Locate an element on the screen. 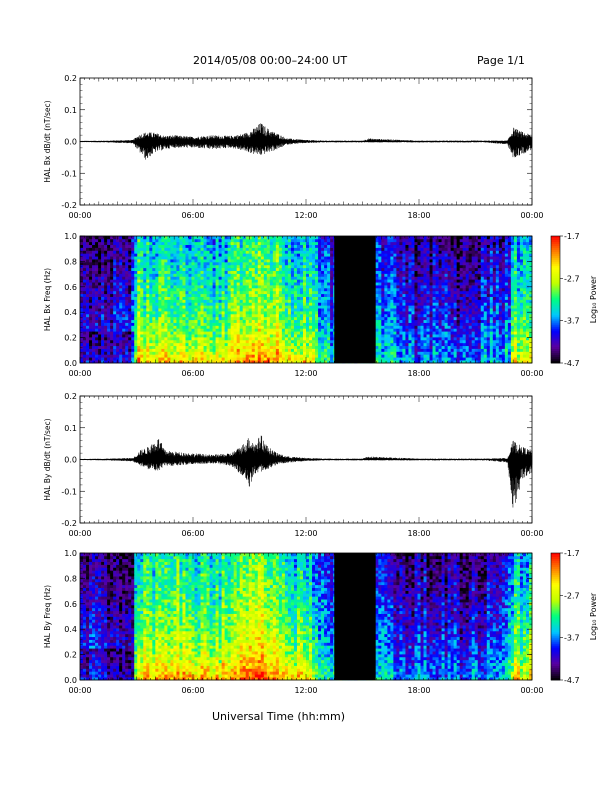 The width and height of the screenshot is (612, 792). by-dbdt-y-tick-label: 0.0 is located at coordinates (70, 460).